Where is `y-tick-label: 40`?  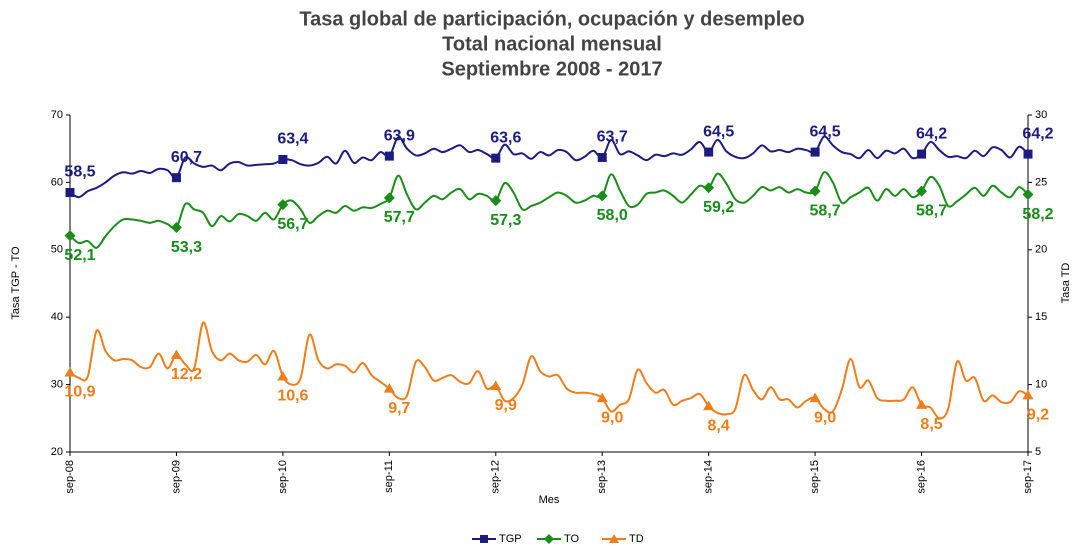
y-tick-label: 40 is located at coordinates (57, 317).